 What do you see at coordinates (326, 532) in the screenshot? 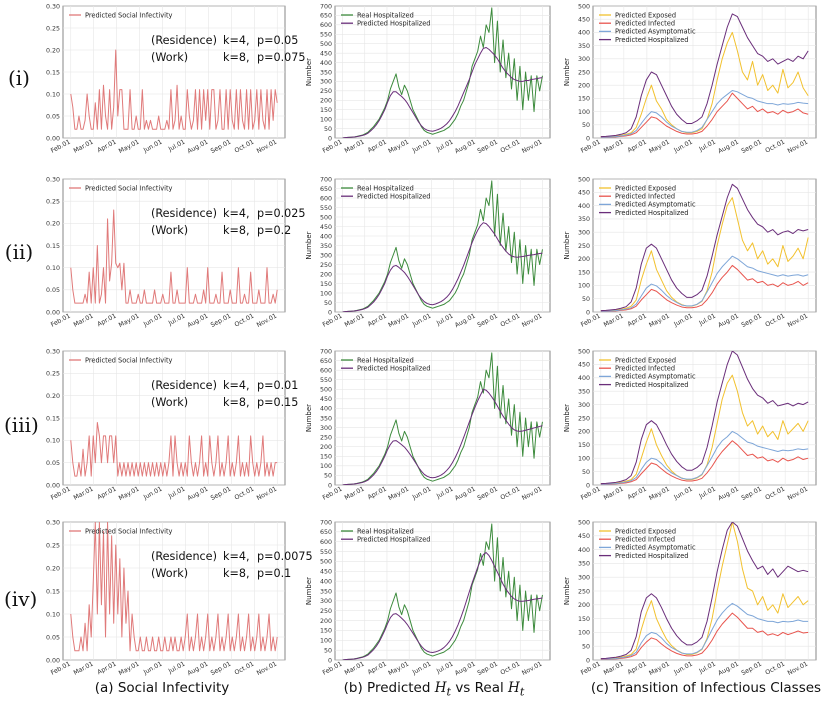
I see `y-tick-label: 650` at bounding box center [326, 532].